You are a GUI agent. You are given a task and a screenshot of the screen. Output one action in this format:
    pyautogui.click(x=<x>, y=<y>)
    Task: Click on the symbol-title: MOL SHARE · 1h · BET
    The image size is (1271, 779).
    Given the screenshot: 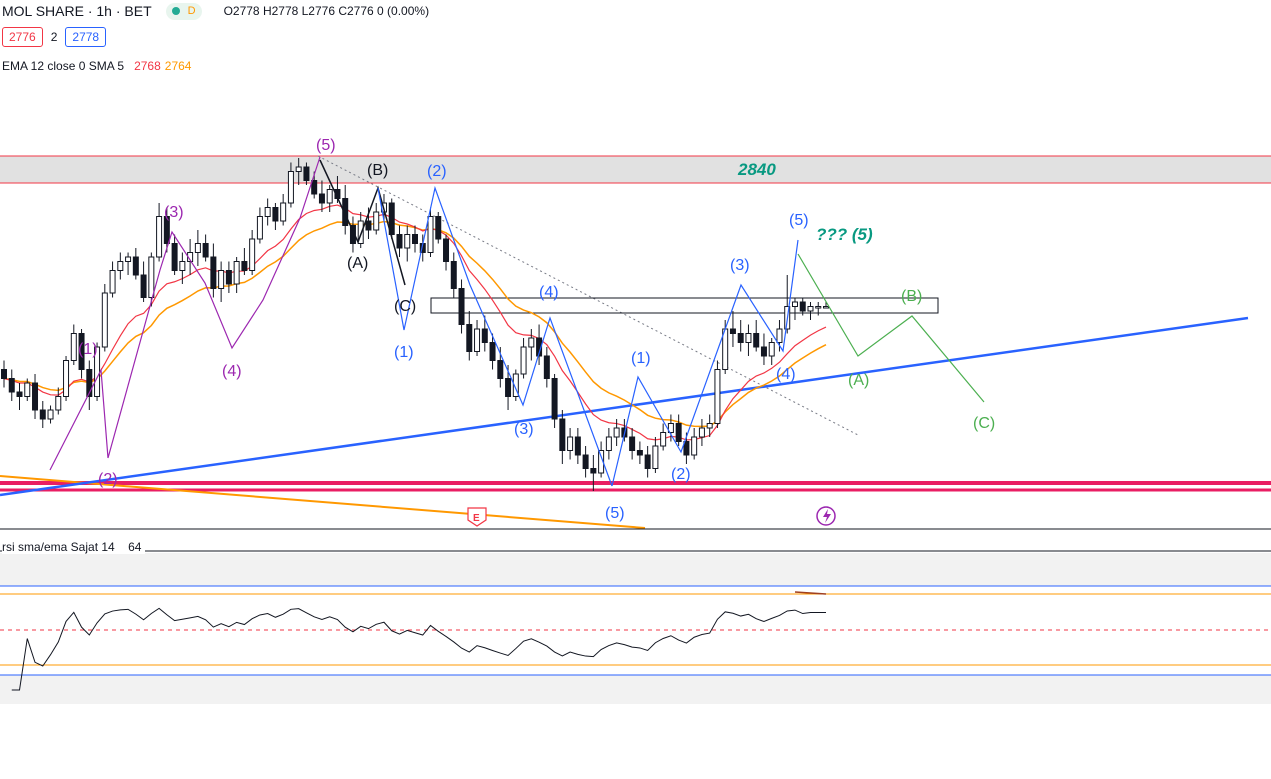 What is the action you would take?
    pyautogui.click(x=77, y=11)
    